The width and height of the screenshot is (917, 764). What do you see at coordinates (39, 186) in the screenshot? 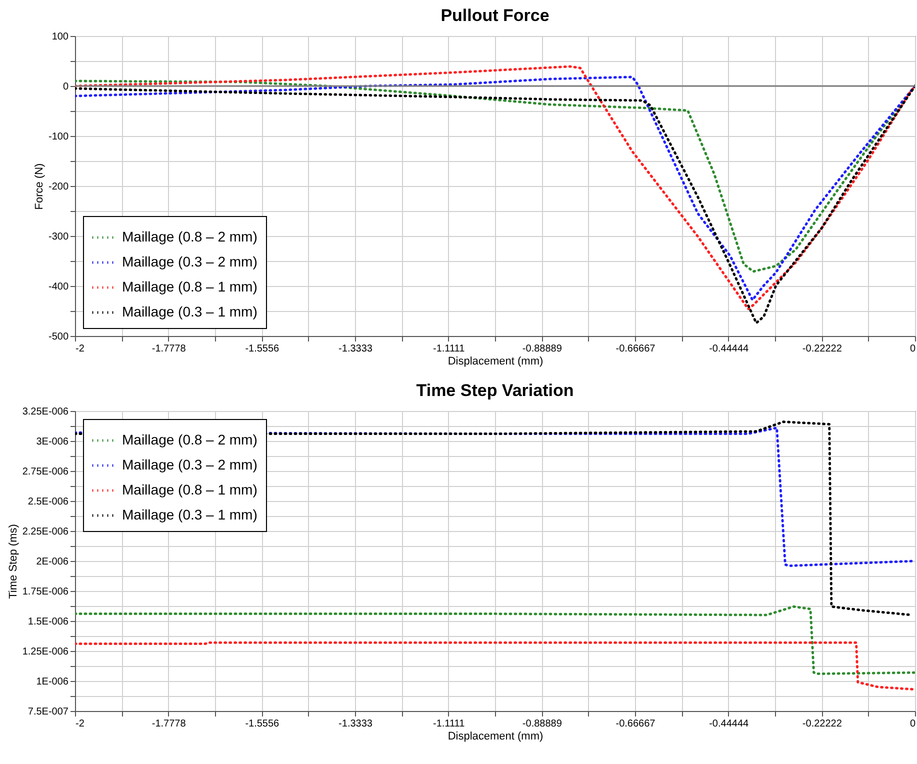
I see `y-axis-title: Force (N)` at bounding box center [39, 186].